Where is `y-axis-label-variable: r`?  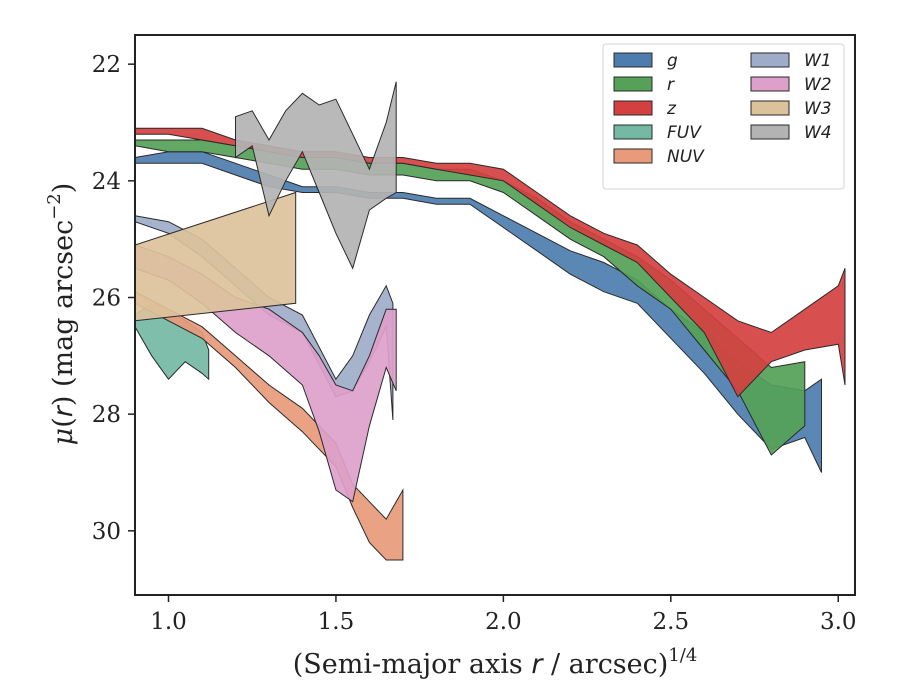 y-axis-label-variable: r is located at coordinates (63, 410).